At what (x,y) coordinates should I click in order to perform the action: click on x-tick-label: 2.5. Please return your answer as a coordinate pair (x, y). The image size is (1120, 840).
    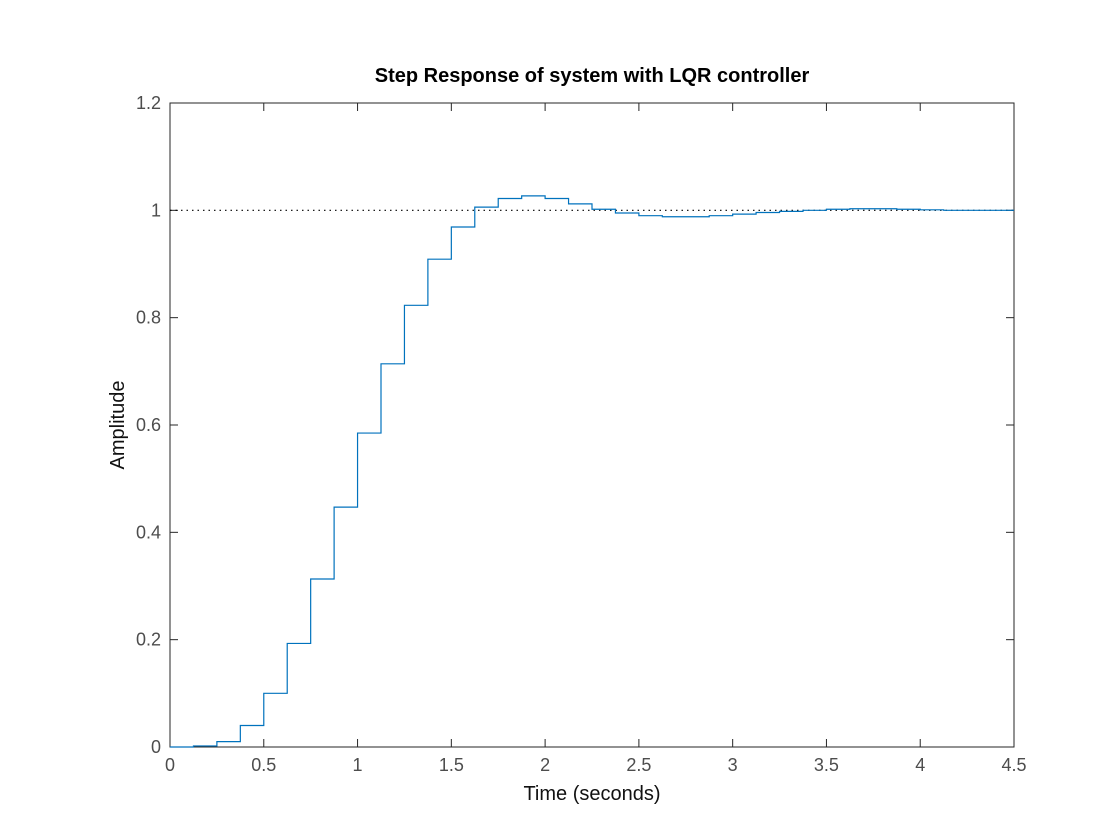
    Looking at the image, I should click on (638, 765).